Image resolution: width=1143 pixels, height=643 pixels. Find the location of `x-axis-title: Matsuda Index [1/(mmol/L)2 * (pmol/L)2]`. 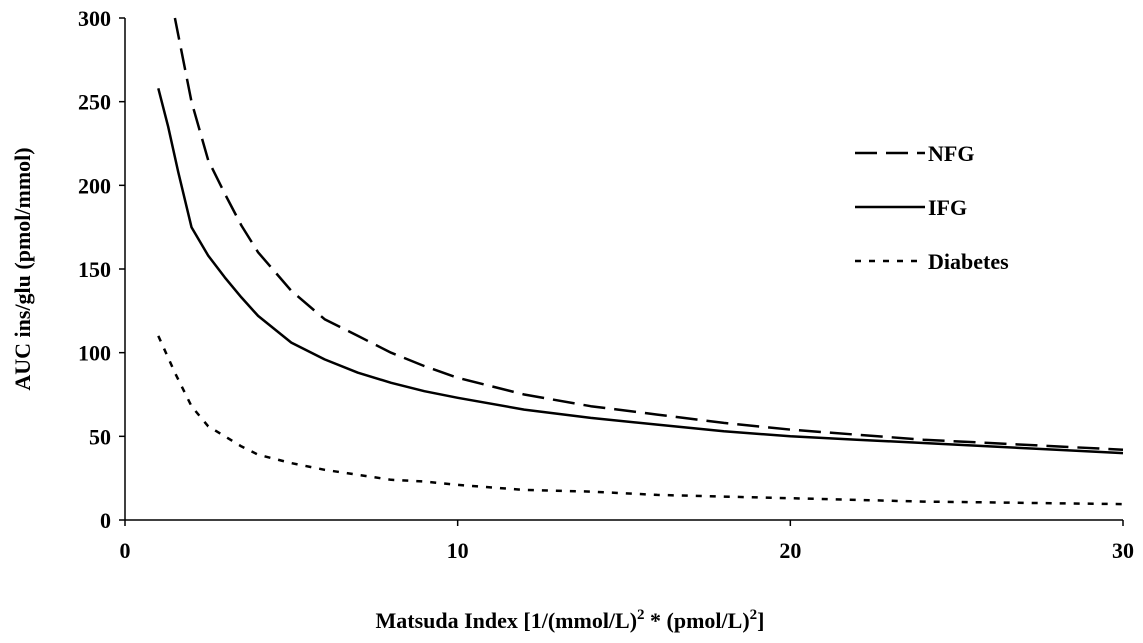

x-axis-title: Matsuda Index [1/(mmol/L)2 * (pmol/L)2] is located at coordinates (569, 620).